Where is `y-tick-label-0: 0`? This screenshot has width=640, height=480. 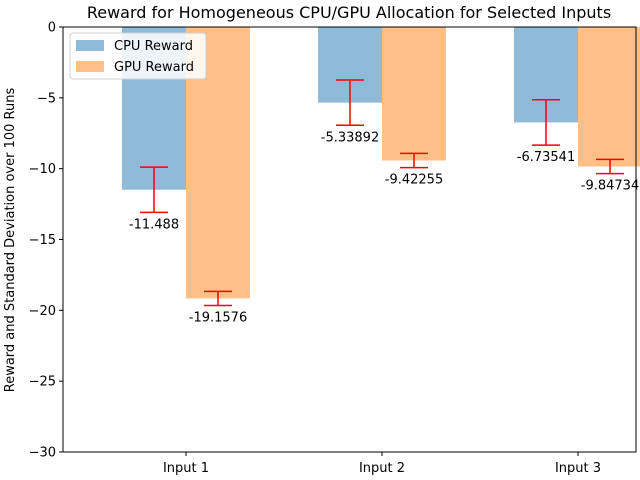
y-tick-label-0: 0 is located at coordinates (52, 28).